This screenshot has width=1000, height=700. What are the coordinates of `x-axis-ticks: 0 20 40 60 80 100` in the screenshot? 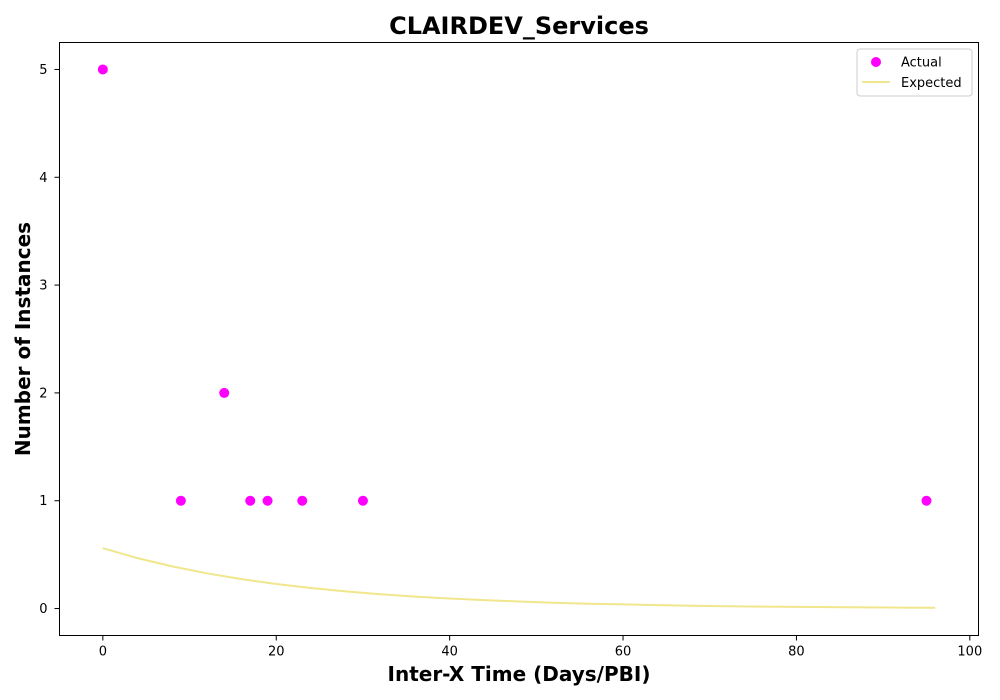 It's located at (540, 647).